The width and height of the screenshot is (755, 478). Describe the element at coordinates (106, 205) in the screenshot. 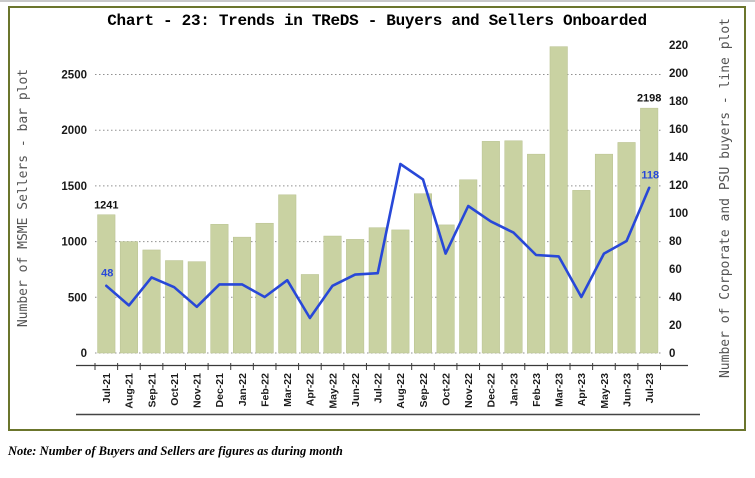

I see `point-label-bar-Jul-21: 1241` at that location.